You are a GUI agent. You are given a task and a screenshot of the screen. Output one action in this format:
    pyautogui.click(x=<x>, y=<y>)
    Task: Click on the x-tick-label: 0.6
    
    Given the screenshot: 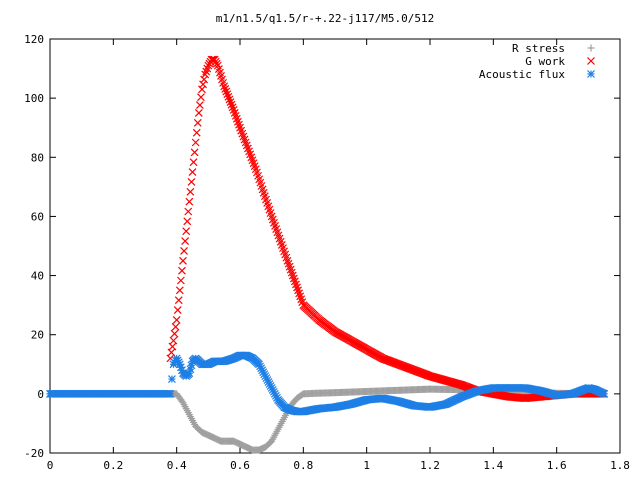 What is the action you would take?
    pyautogui.click(x=240, y=465)
    